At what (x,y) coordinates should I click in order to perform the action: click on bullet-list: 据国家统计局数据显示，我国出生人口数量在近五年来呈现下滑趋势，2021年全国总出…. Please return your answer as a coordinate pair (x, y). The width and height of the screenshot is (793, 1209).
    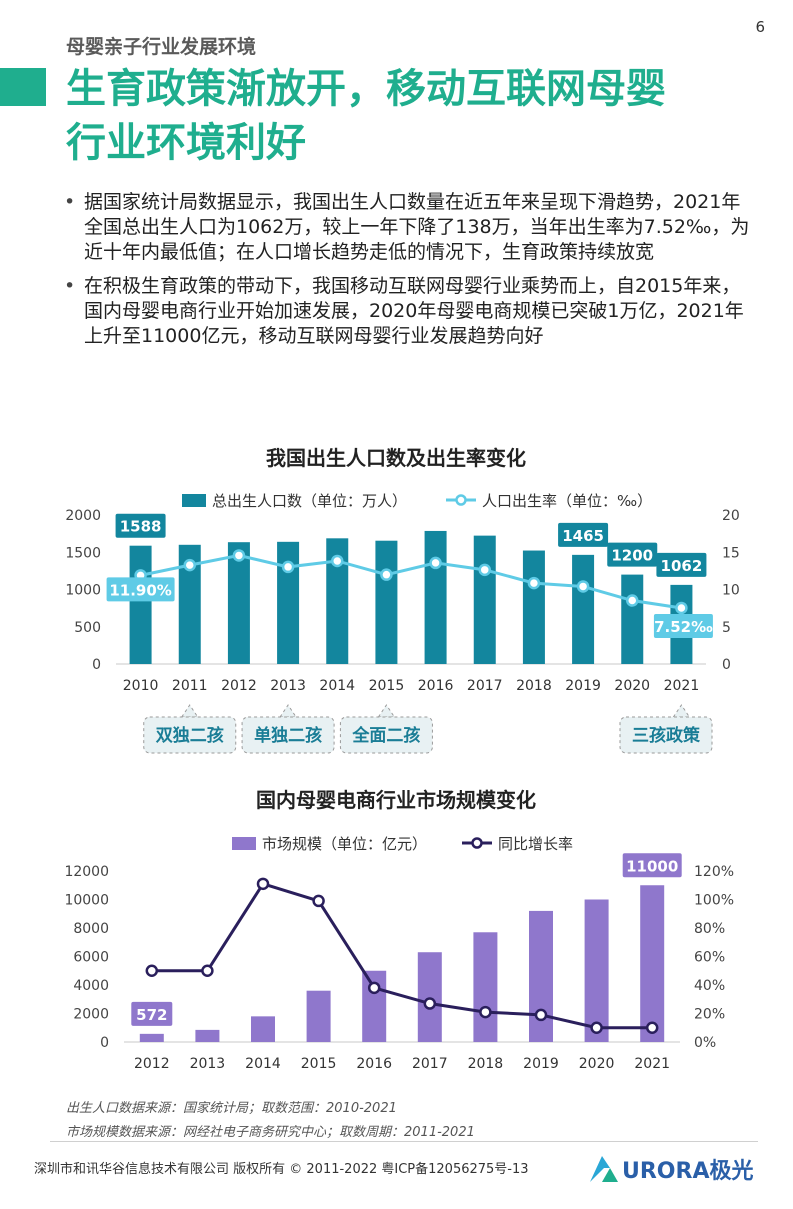
    Looking at the image, I should click on (405, 274).